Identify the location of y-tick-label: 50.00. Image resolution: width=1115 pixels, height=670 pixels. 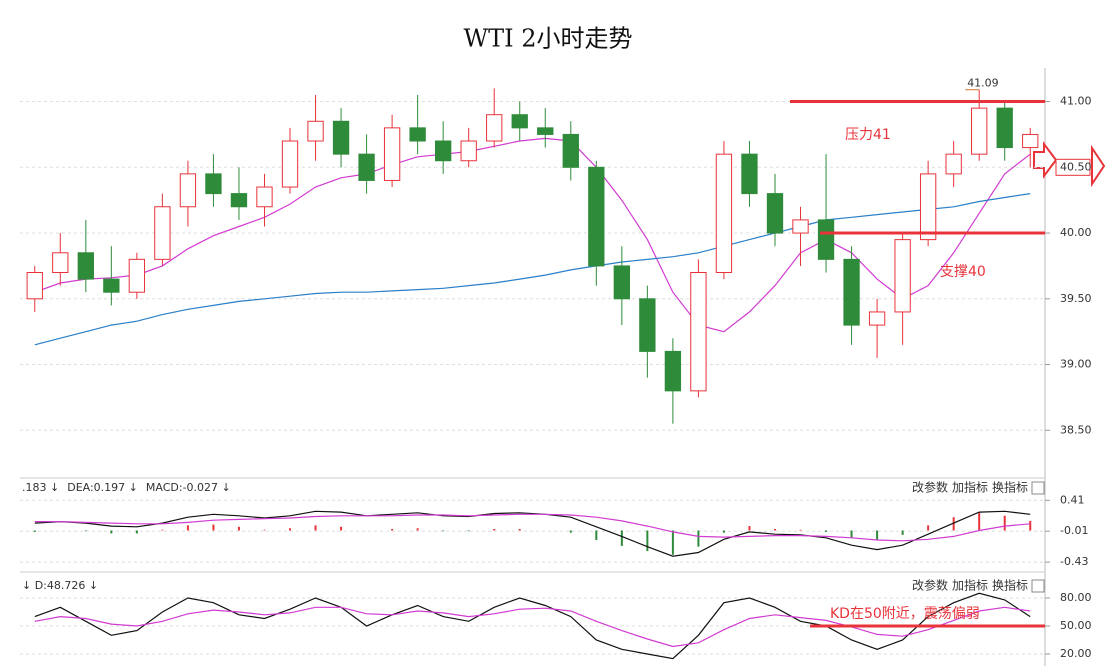
(1076, 625).